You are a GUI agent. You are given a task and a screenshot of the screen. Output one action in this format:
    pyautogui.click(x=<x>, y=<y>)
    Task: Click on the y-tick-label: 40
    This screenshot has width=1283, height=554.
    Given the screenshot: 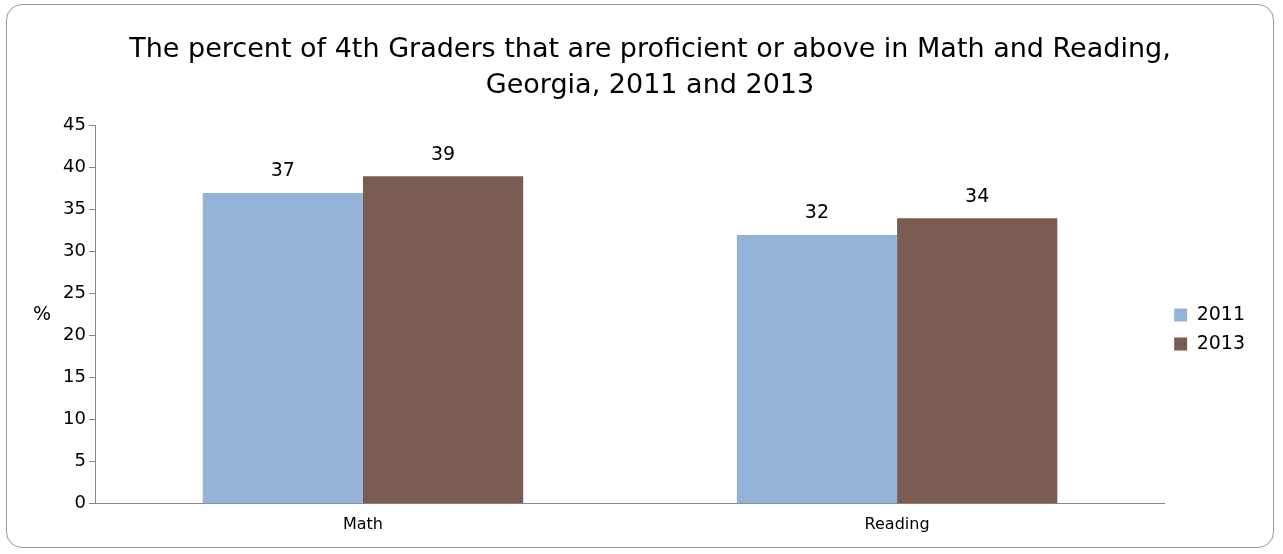 What is the action you would take?
    pyautogui.click(x=74, y=166)
    